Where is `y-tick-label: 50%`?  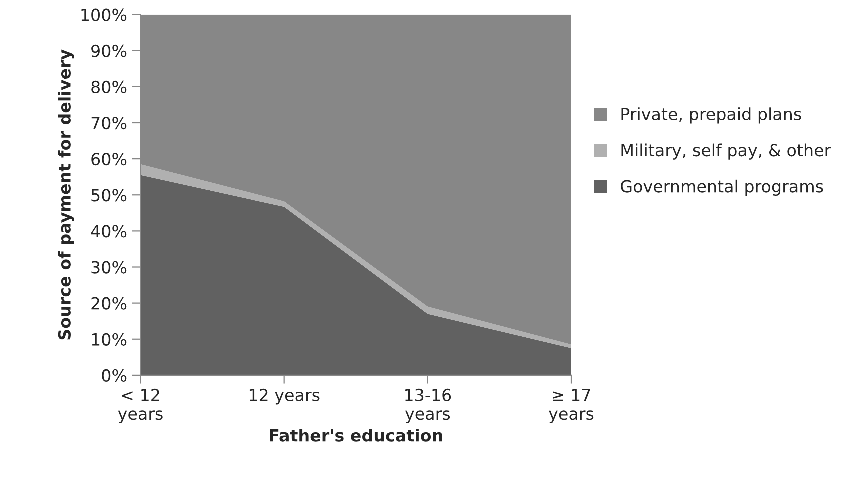 y-tick-label: 50% is located at coordinates (109, 195).